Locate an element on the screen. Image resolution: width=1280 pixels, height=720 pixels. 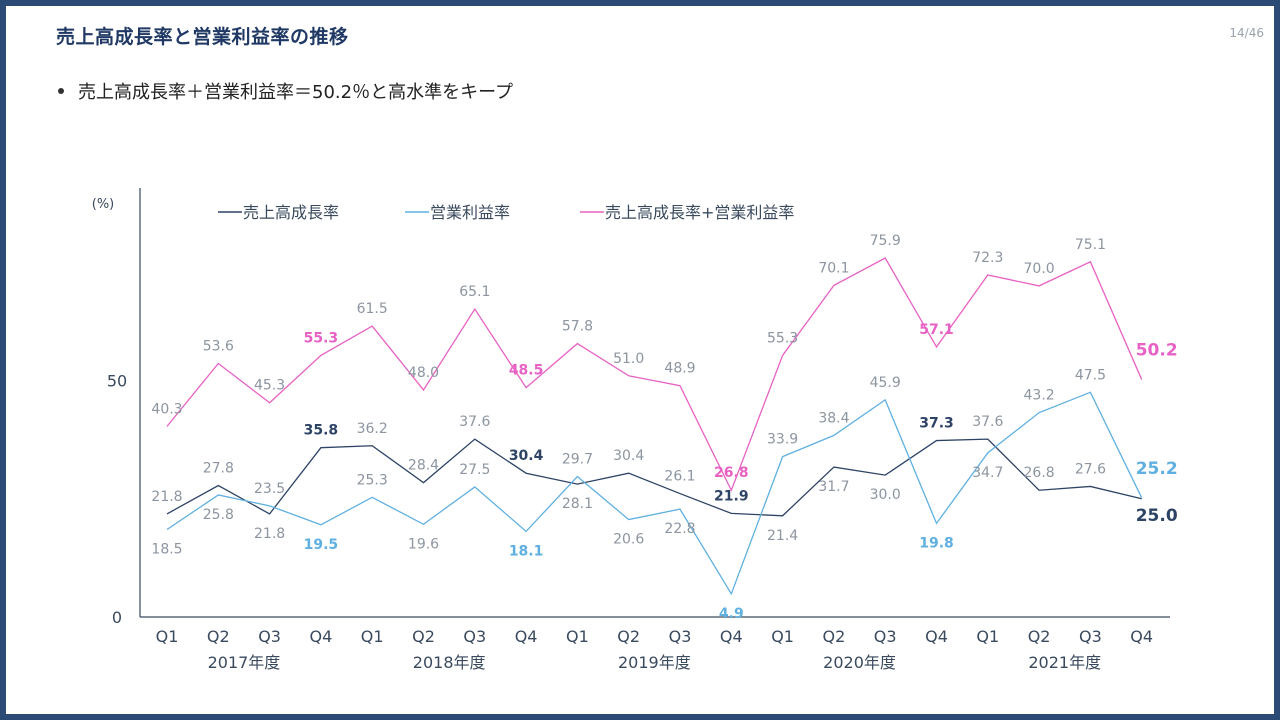
data-label-sum: 48.9 is located at coordinates (679, 369).